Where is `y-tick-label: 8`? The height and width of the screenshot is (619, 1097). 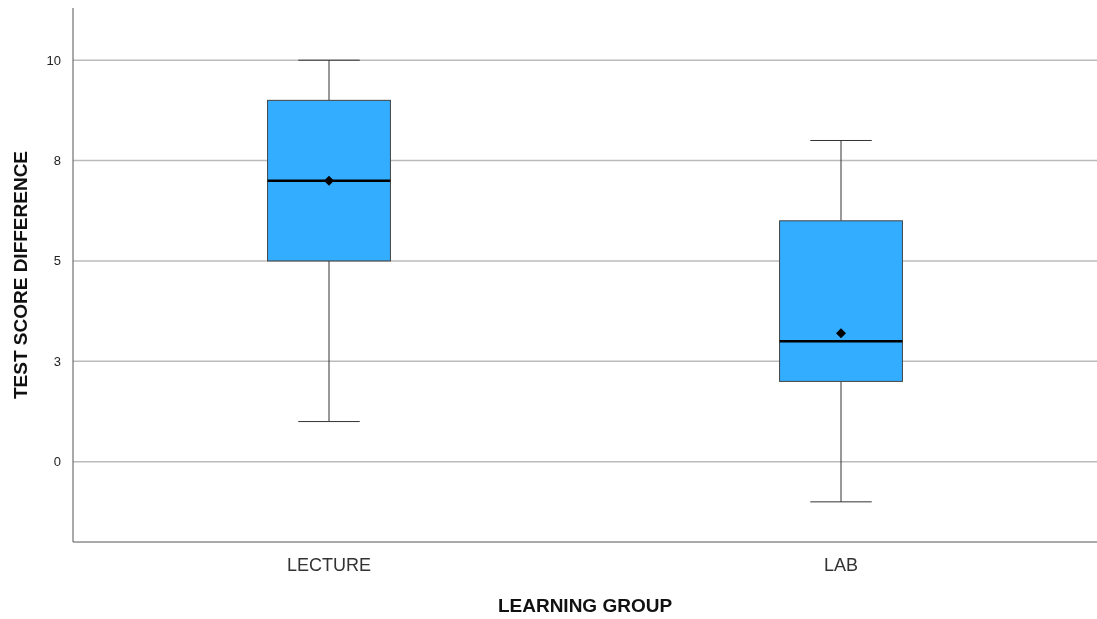
y-tick-label: 8 is located at coordinates (57, 161).